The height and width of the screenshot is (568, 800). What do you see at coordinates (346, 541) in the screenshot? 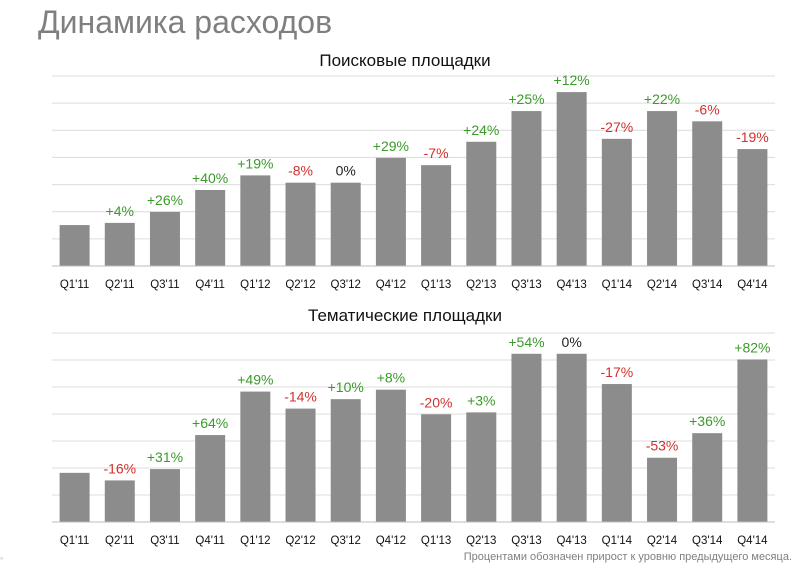
I see `thematic-tick-label: Q3'12` at bounding box center [346, 541].